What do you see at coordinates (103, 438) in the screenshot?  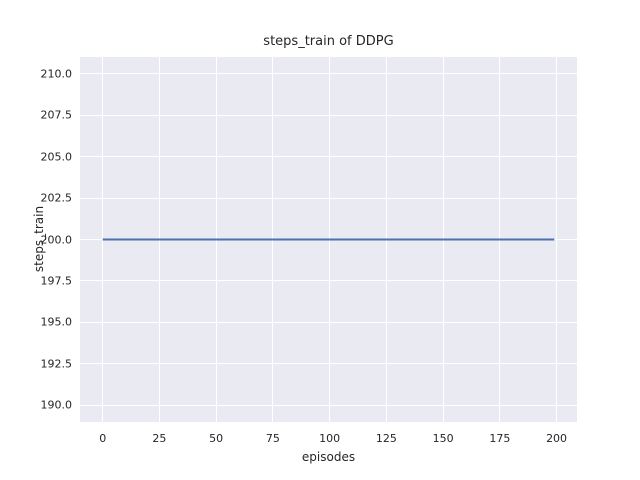 I see `x-tick-label: 0` at bounding box center [103, 438].